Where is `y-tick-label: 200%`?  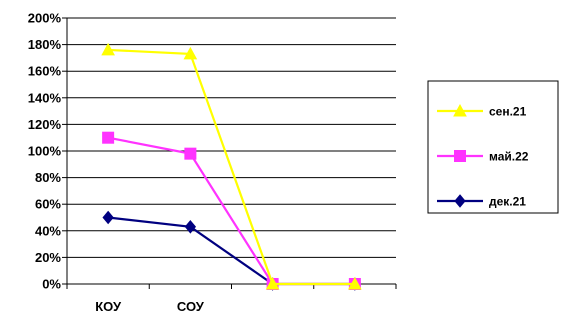 y-tick-label: 200% is located at coordinates (45, 18).